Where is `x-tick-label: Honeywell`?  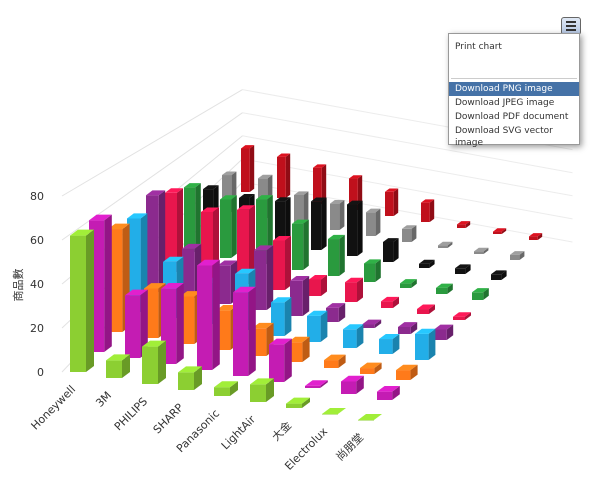
x-tick-label: Honeywell is located at coordinates (54, 408).